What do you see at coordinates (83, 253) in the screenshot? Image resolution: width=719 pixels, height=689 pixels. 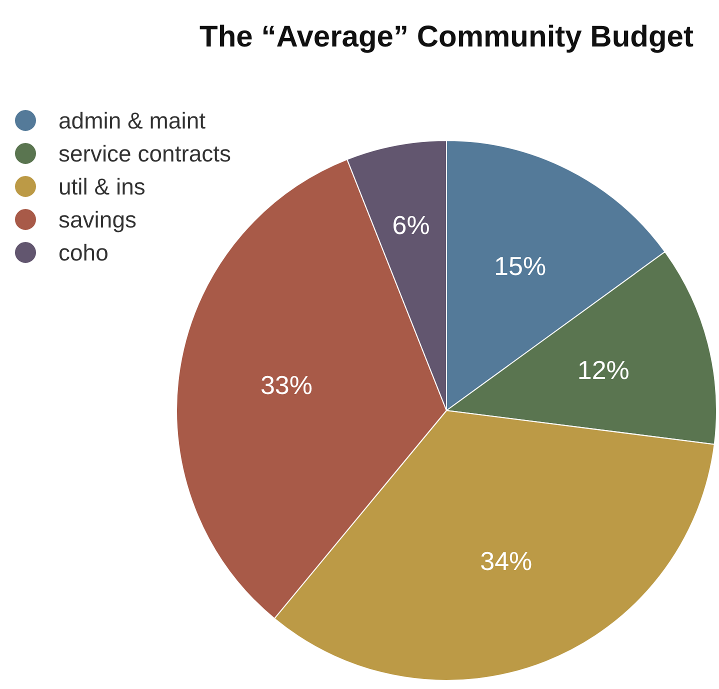 I see `legend-label: coho` at bounding box center [83, 253].